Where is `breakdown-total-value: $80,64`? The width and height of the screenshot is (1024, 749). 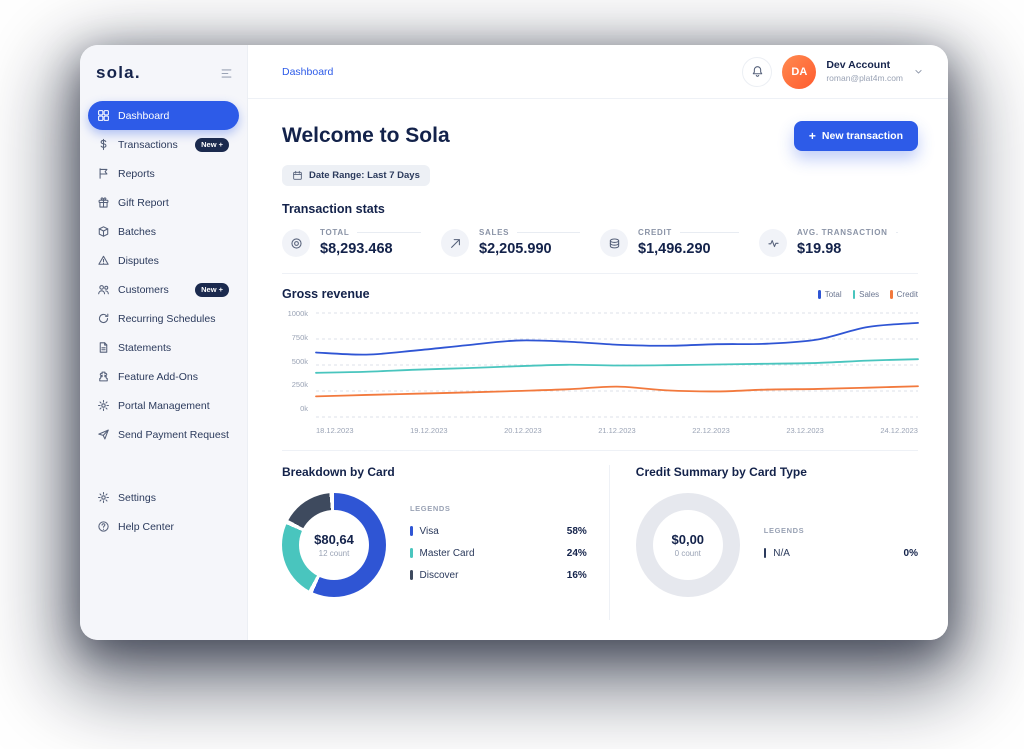 breakdown-total-value: $80,64 is located at coordinates (334, 539).